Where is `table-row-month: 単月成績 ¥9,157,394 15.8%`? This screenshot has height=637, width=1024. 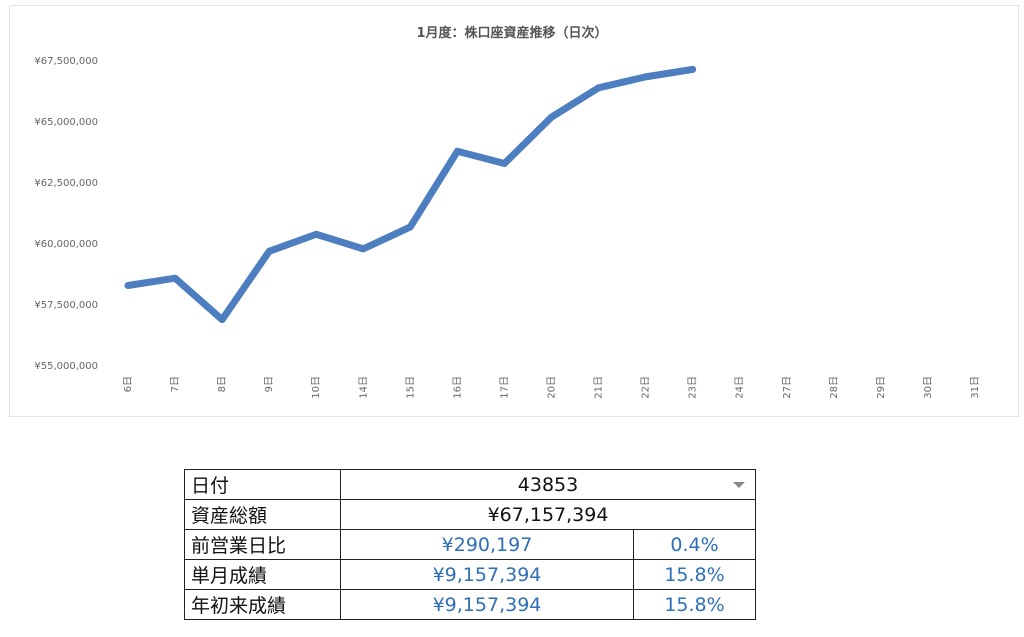
table-row-month: 単月成績 ¥9,157,394 15.8% is located at coordinates (470, 574).